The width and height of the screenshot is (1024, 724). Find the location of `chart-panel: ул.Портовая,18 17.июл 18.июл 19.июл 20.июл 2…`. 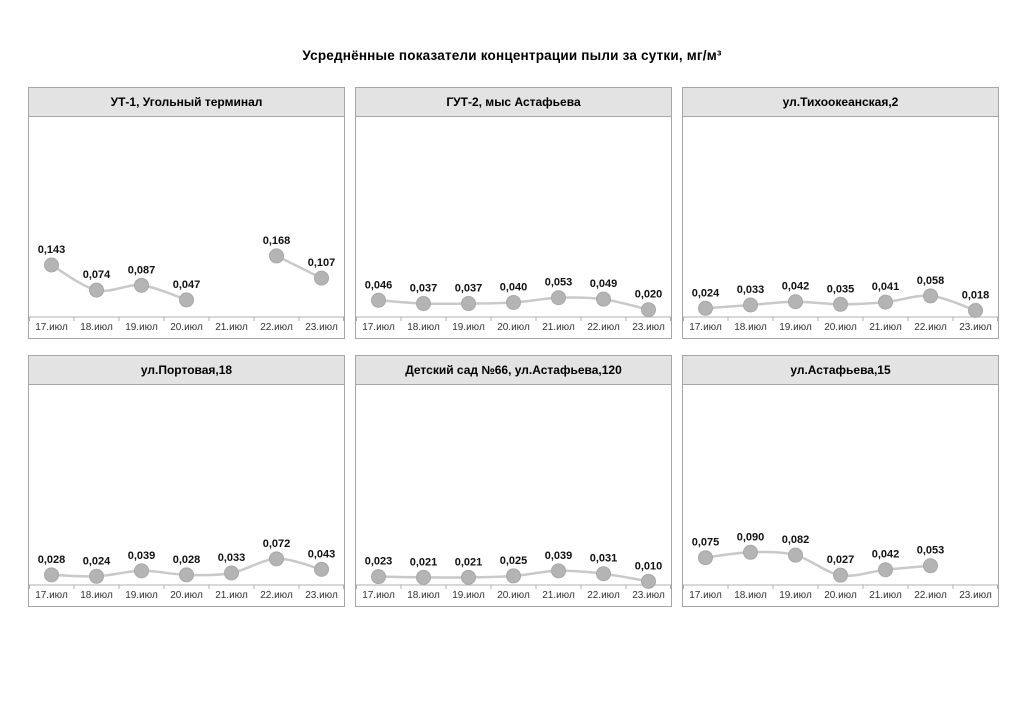

chart-panel: ул.Портовая,18 17.июл 18.июл 19.июл 20.июл 2… is located at coordinates (186, 481).